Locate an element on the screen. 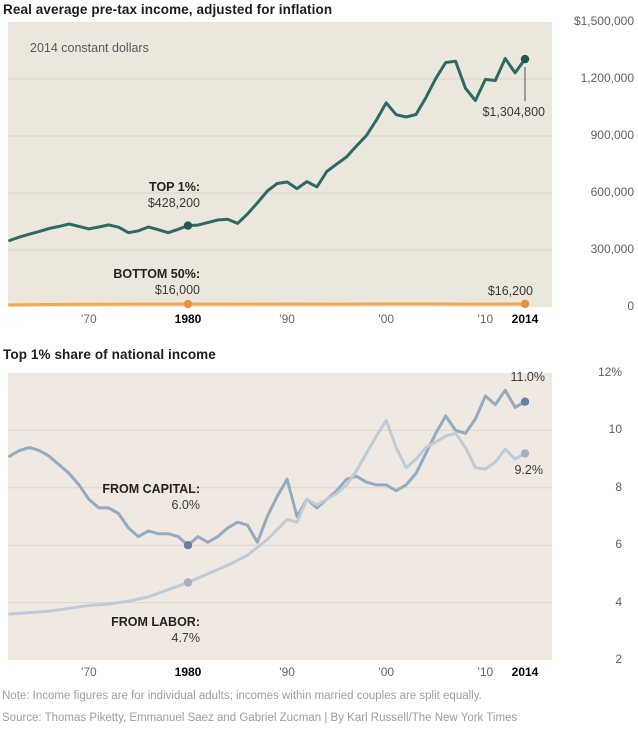  bottom50-annotation-label: BOTTOM 50%: is located at coordinates (156, 274).